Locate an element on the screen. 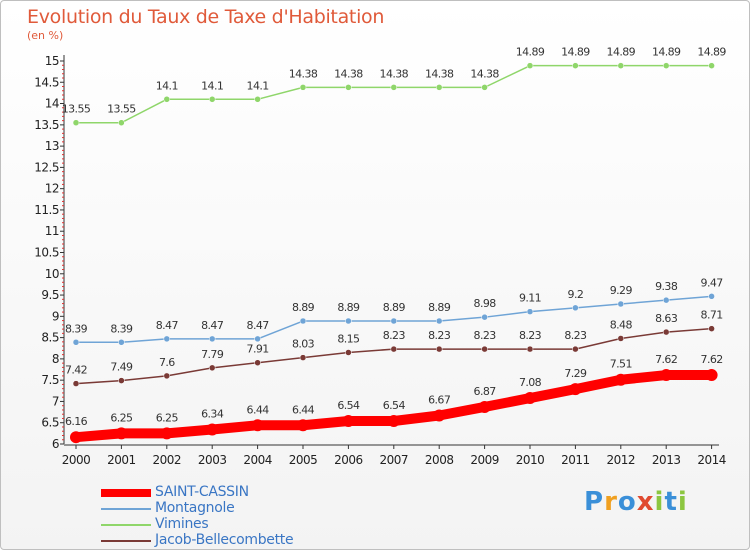 The width and height of the screenshot is (750, 550). data-label: 7.62 is located at coordinates (712, 359).